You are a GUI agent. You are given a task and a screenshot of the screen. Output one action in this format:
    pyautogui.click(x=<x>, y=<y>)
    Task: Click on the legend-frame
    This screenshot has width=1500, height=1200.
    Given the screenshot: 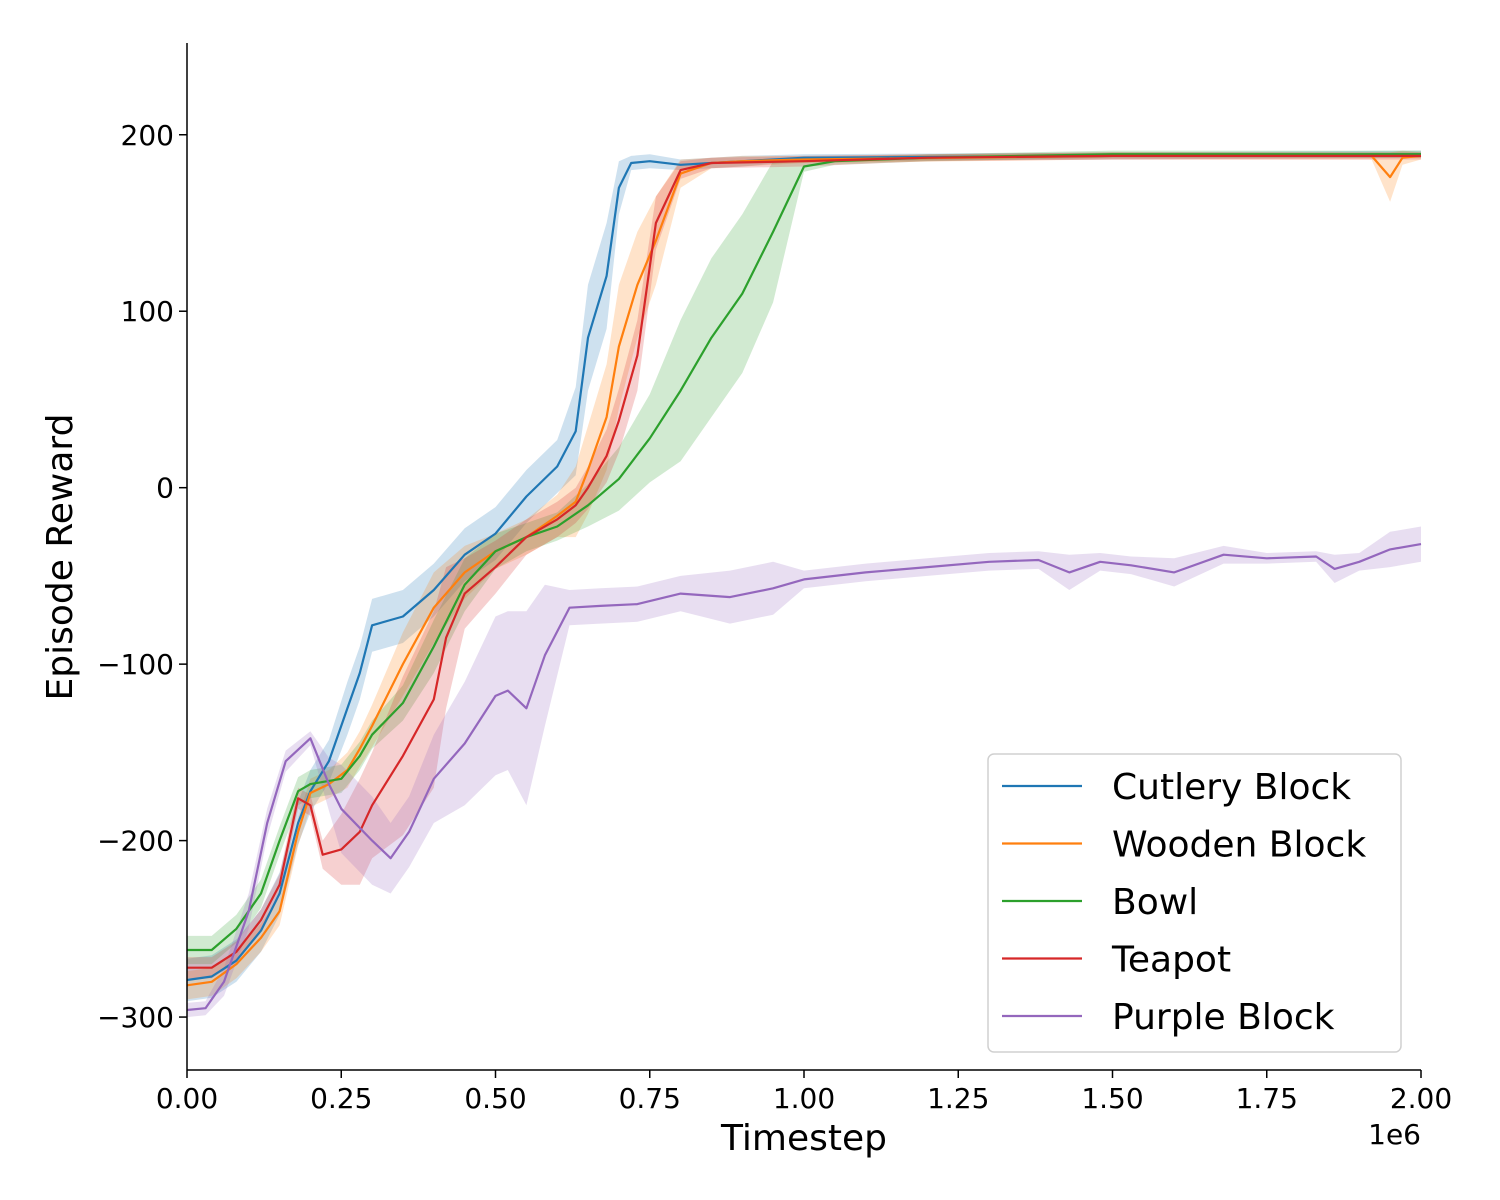 What is the action you would take?
    pyautogui.click(x=1194, y=903)
    